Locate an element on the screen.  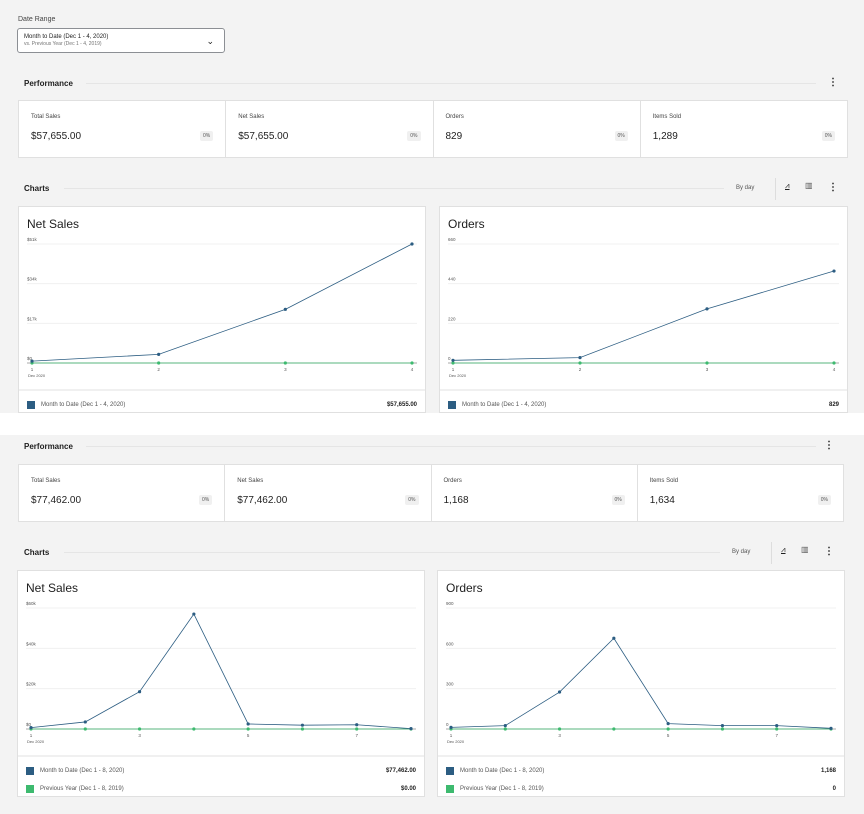
tile-value: 1,289 is located at coordinates (665, 136).